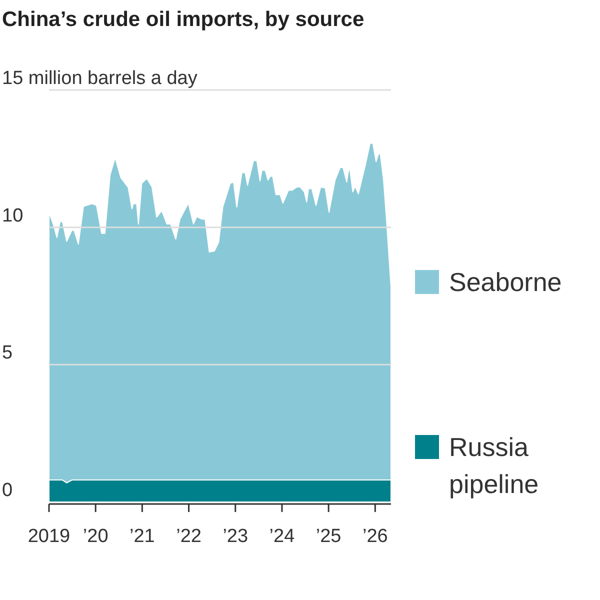 The height and width of the screenshot is (600, 600). I want to click on x-tick-label: ’21, so click(142, 536).